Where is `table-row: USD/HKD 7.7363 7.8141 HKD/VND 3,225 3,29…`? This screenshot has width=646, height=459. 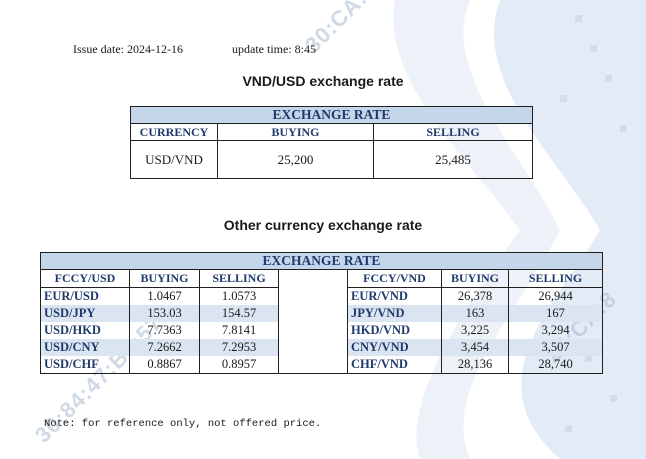
table-row: USD/HKD 7.7363 7.8141 HKD/VND 3,225 3,29… is located at coordinates (321, 330).